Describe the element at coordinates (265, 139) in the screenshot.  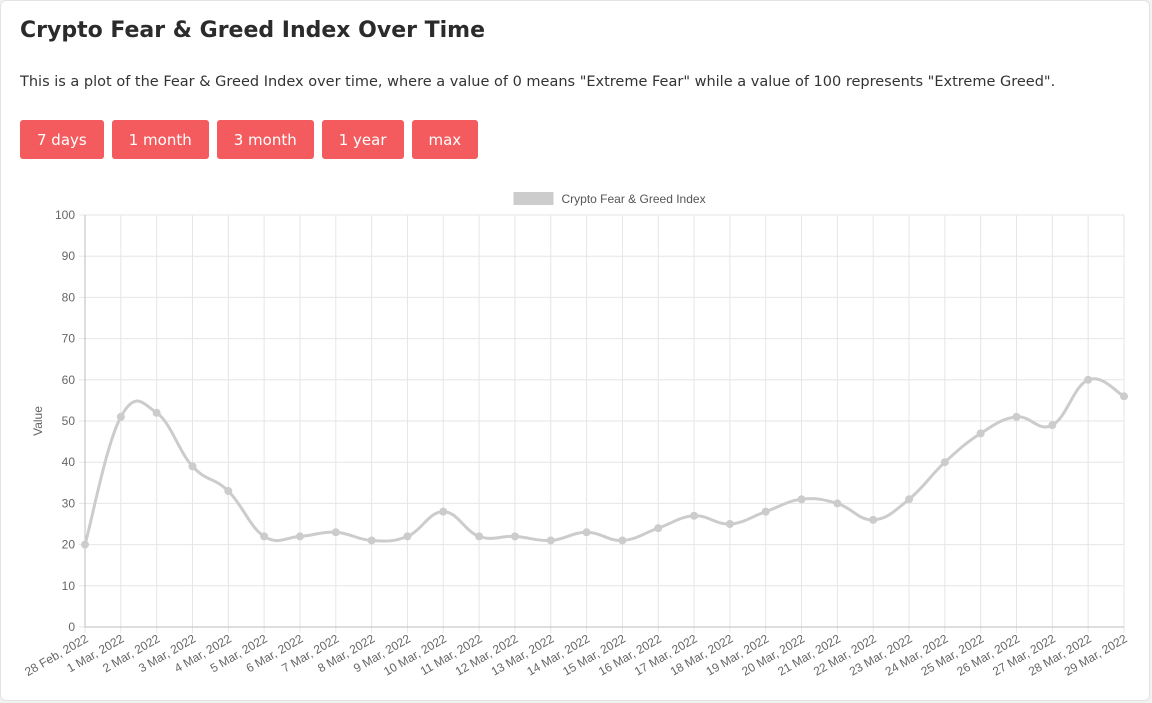
I see `range-3-month-button: 3 month` at that location.